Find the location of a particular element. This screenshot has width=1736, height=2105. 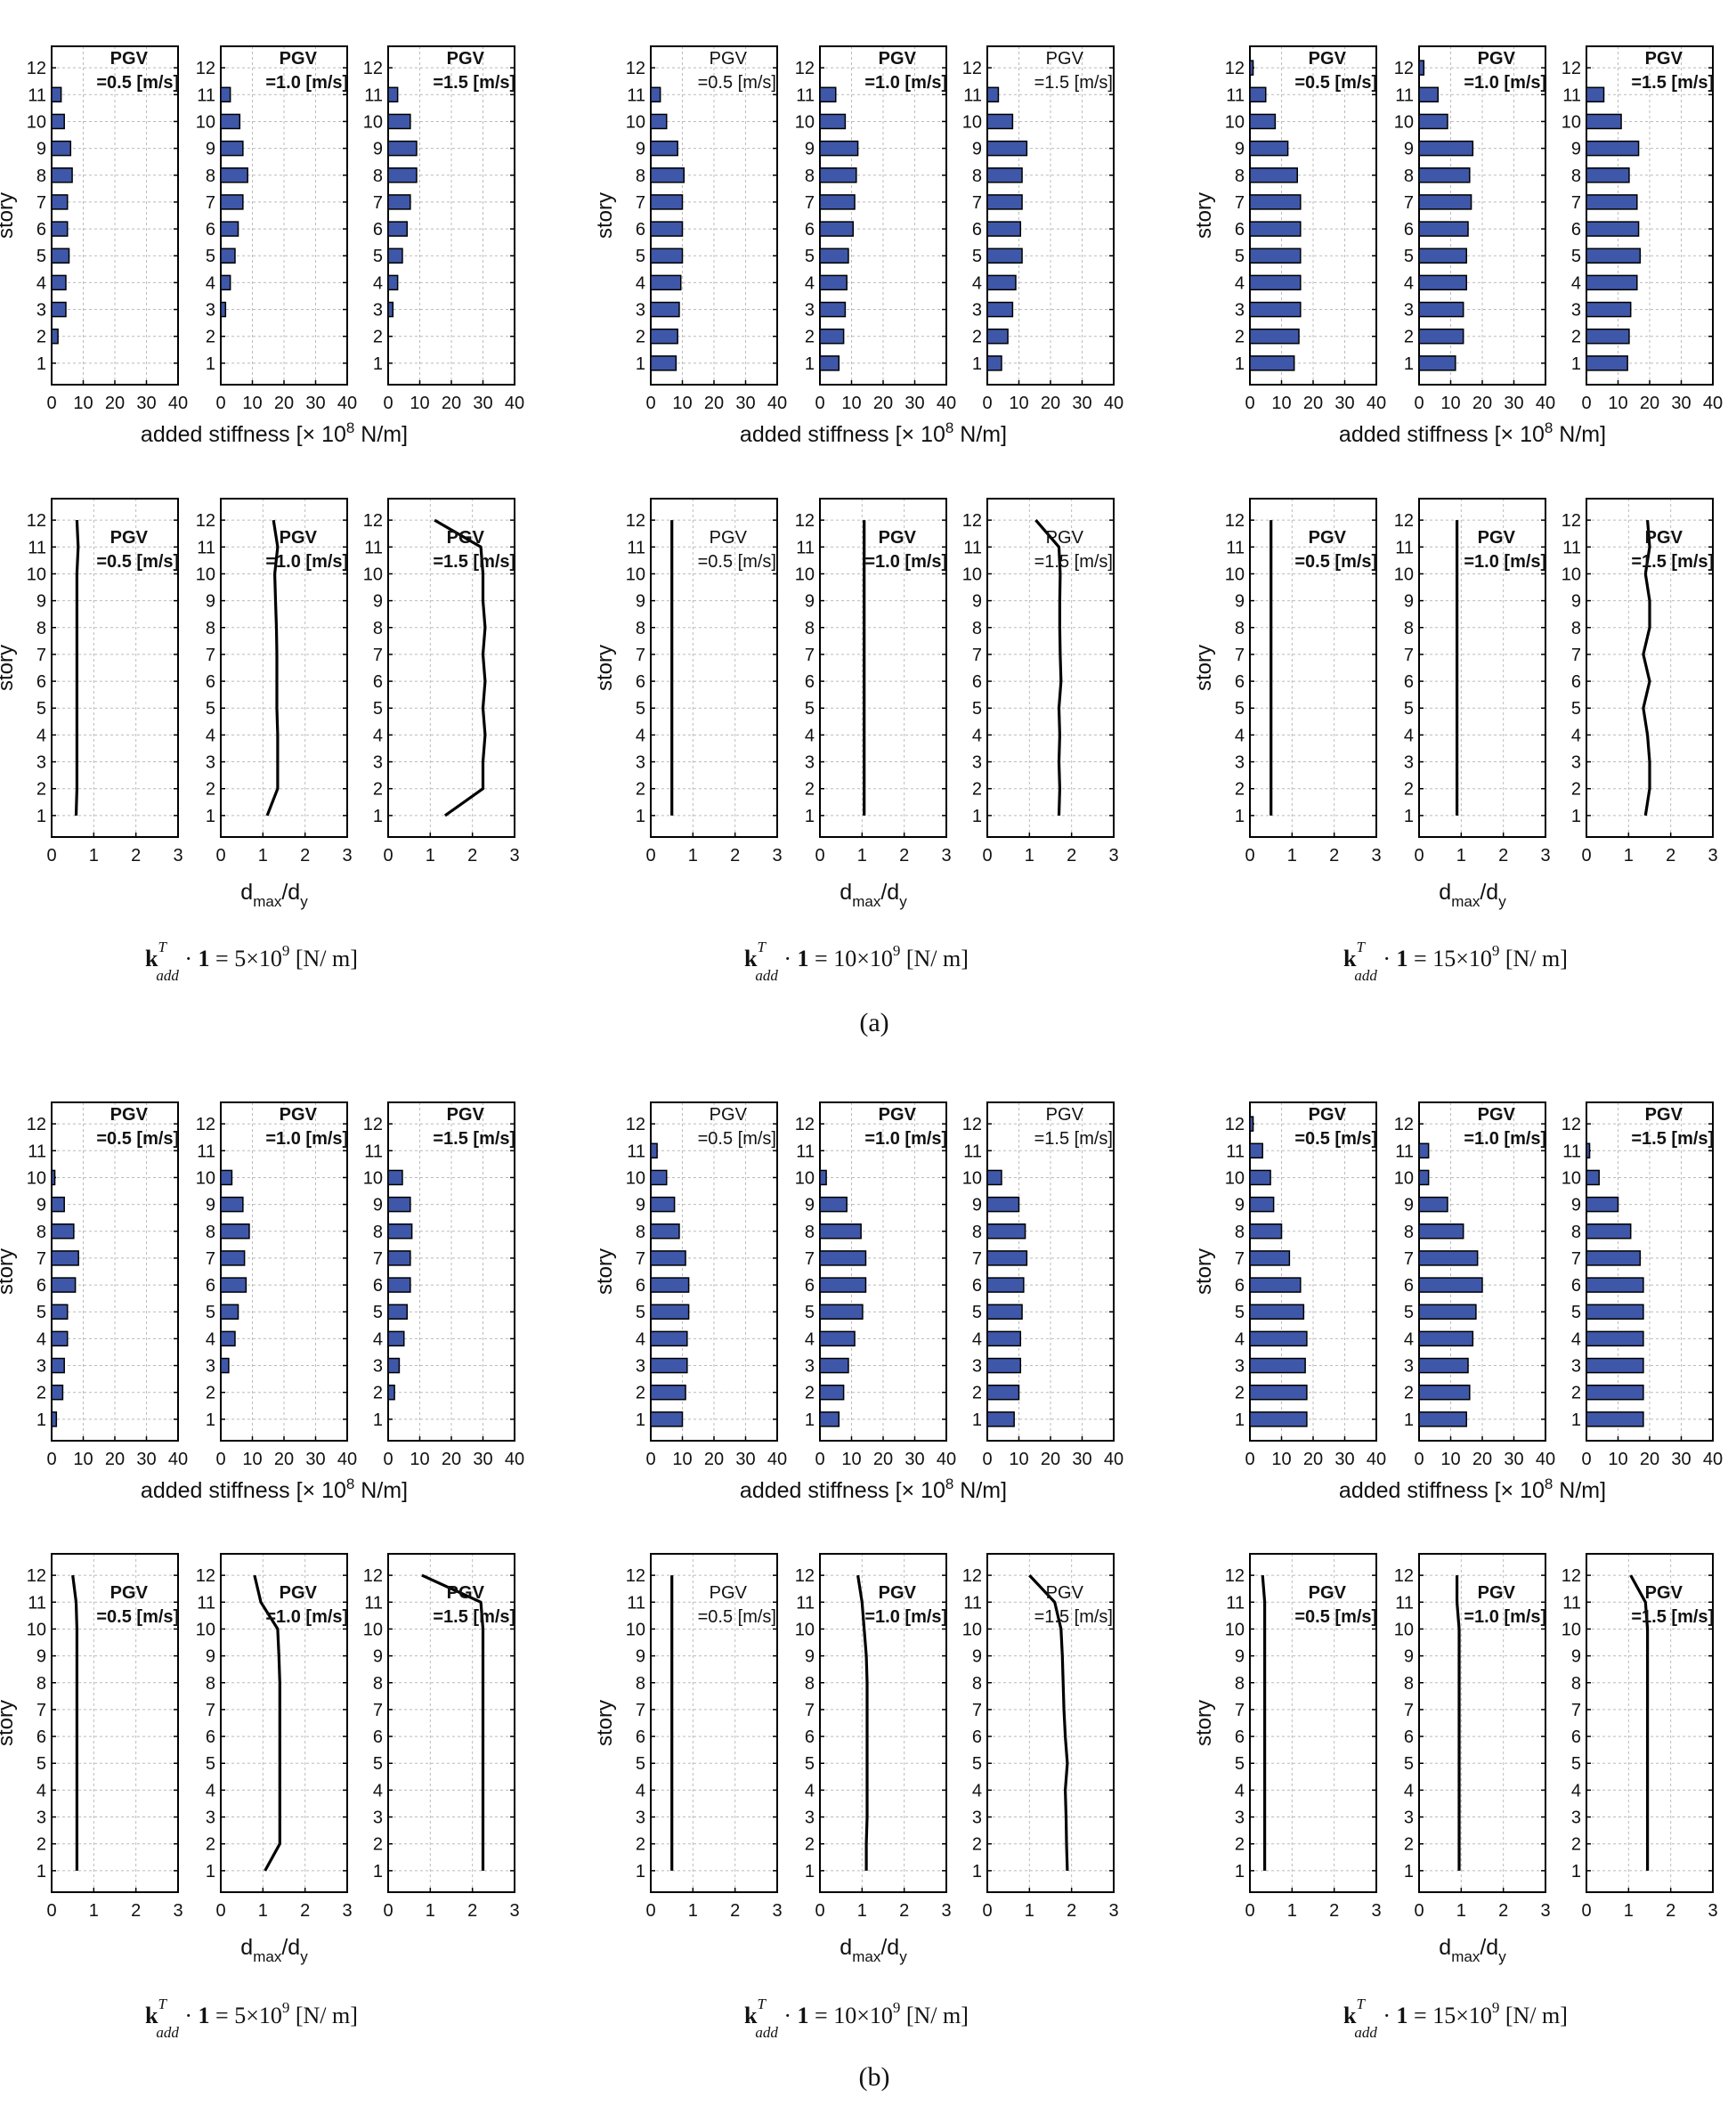

x-tick-label: 2 is located at coordinates (904, 1911).